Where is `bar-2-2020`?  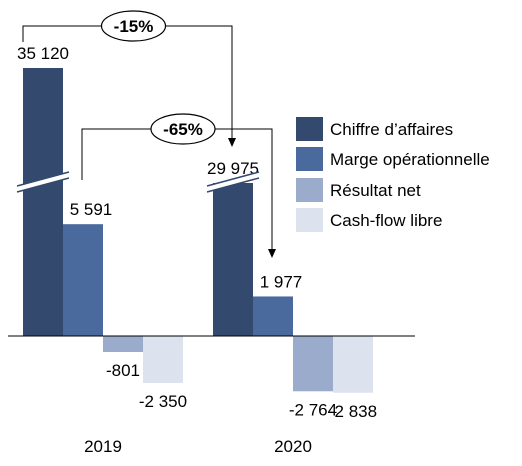
bar-2-2020 is located at coordinates (273, 316).